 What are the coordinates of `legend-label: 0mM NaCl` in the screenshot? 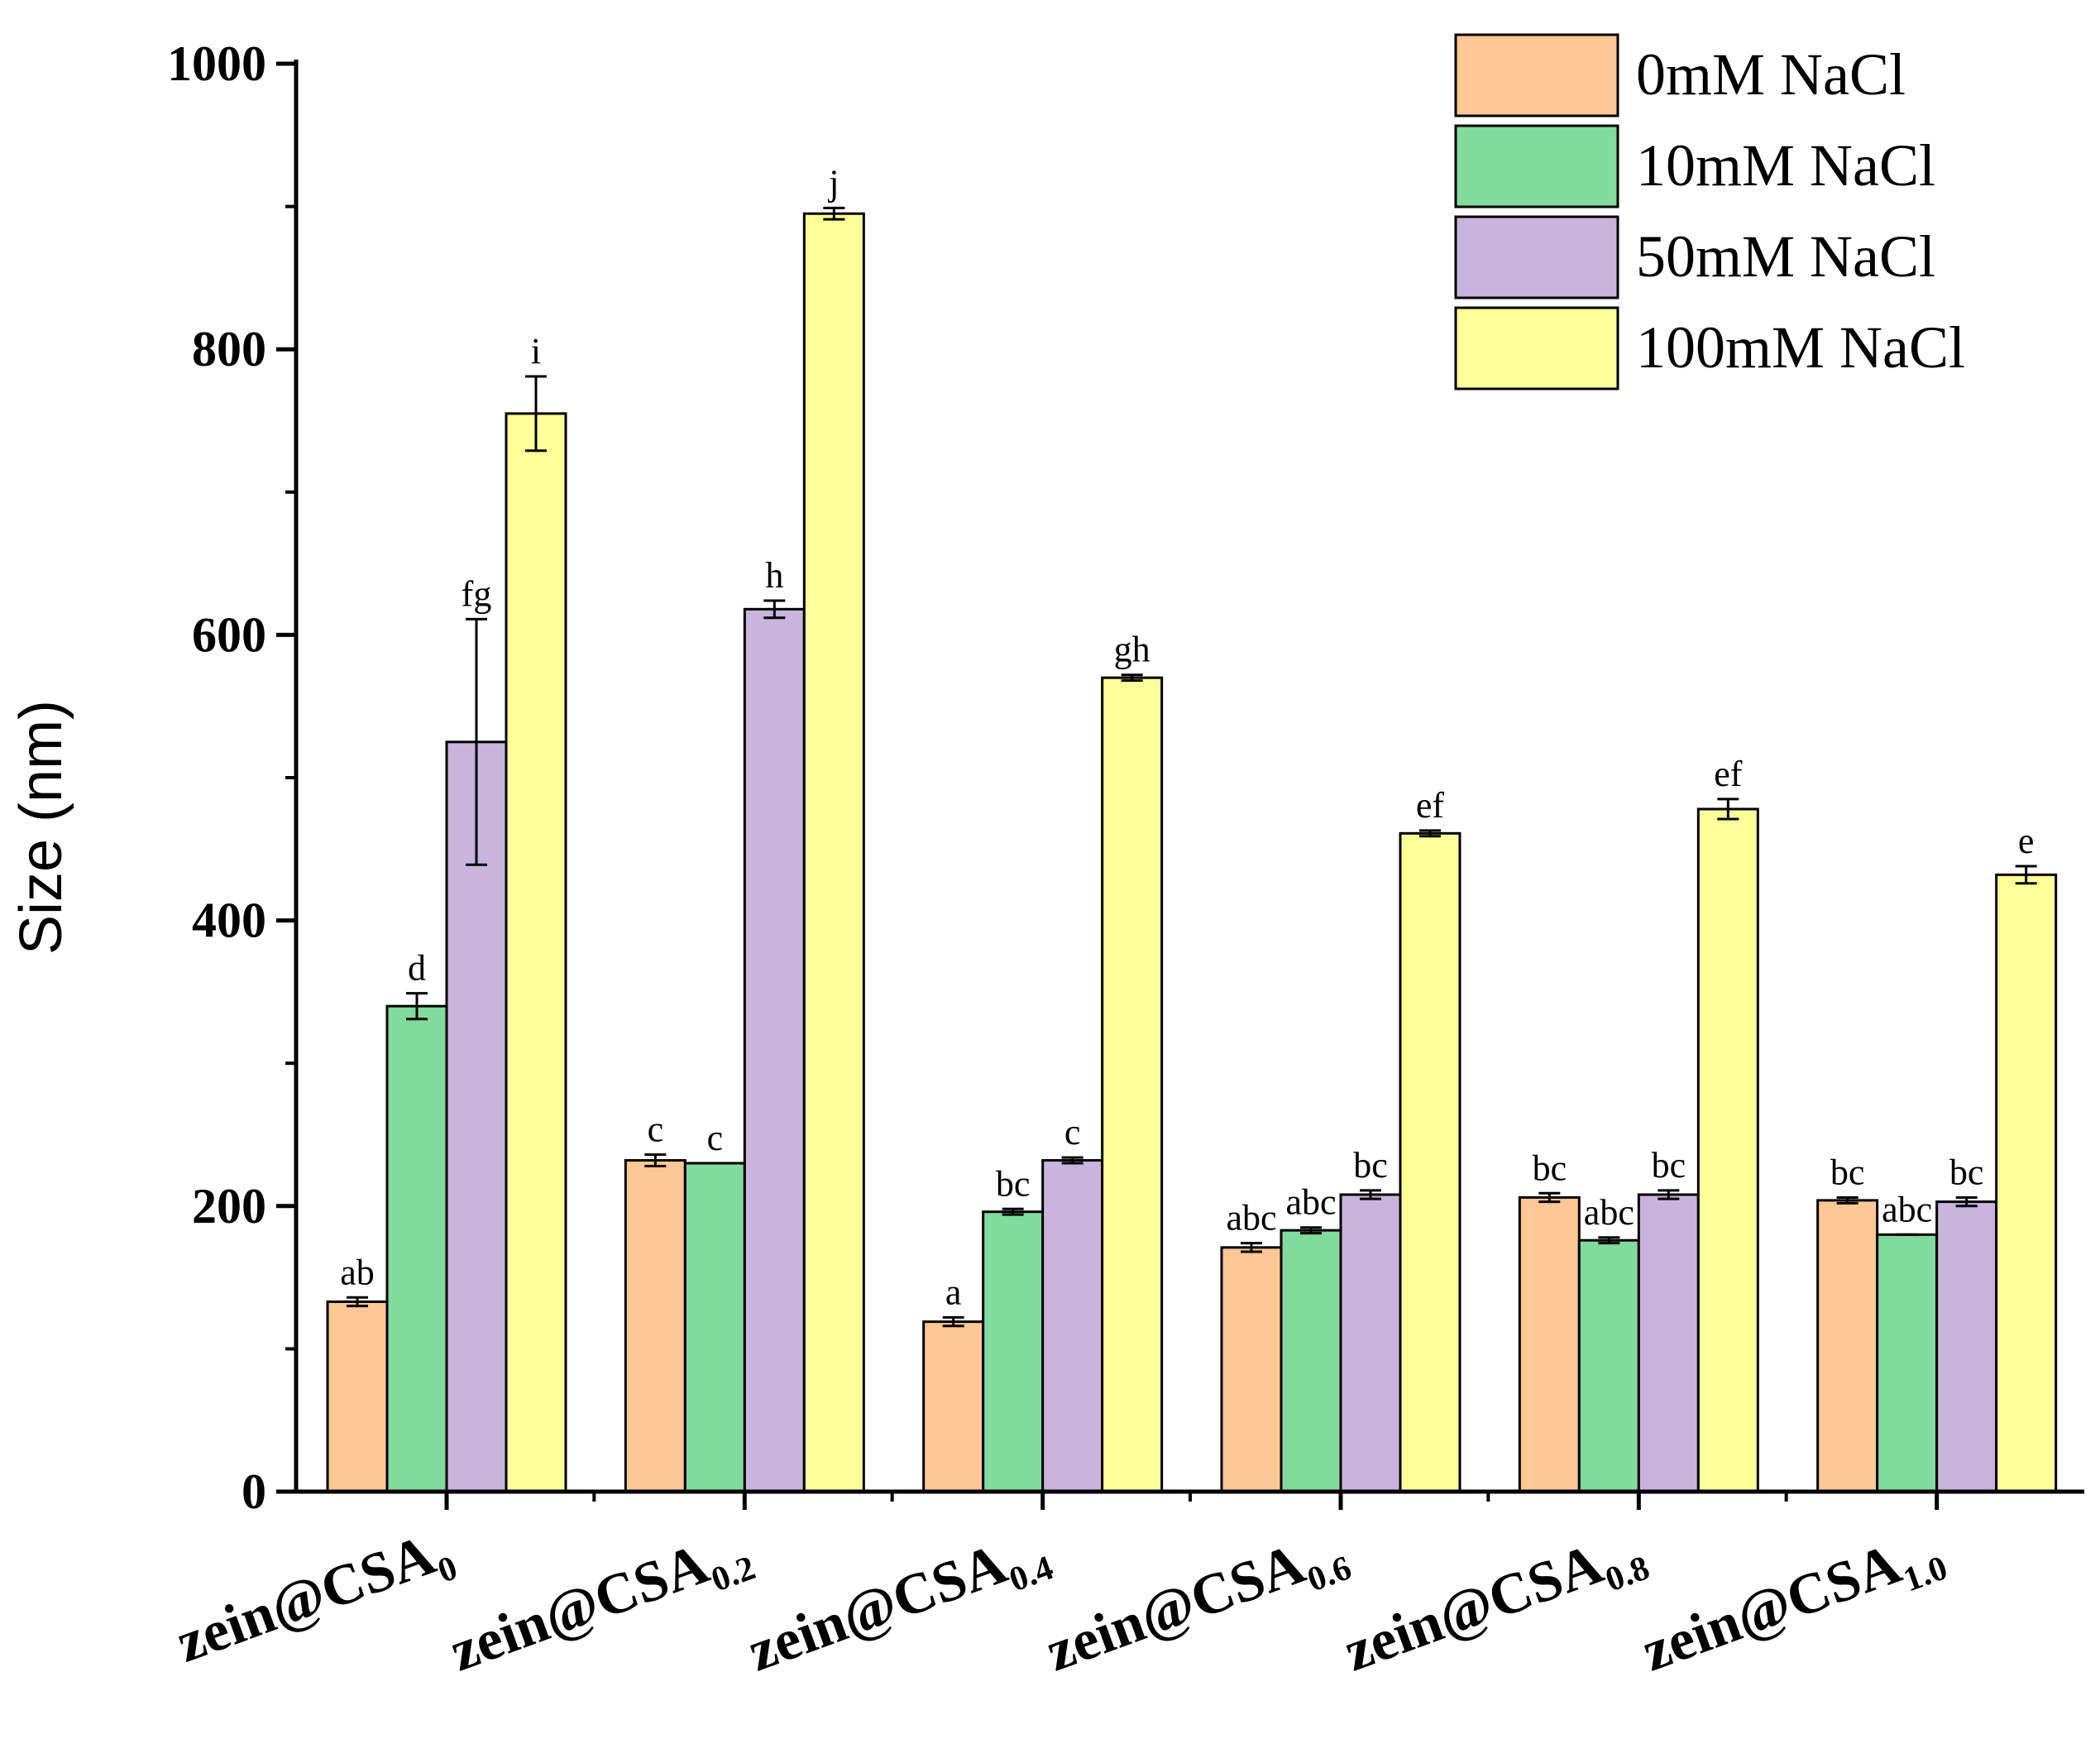 It's located at (1771, 74).